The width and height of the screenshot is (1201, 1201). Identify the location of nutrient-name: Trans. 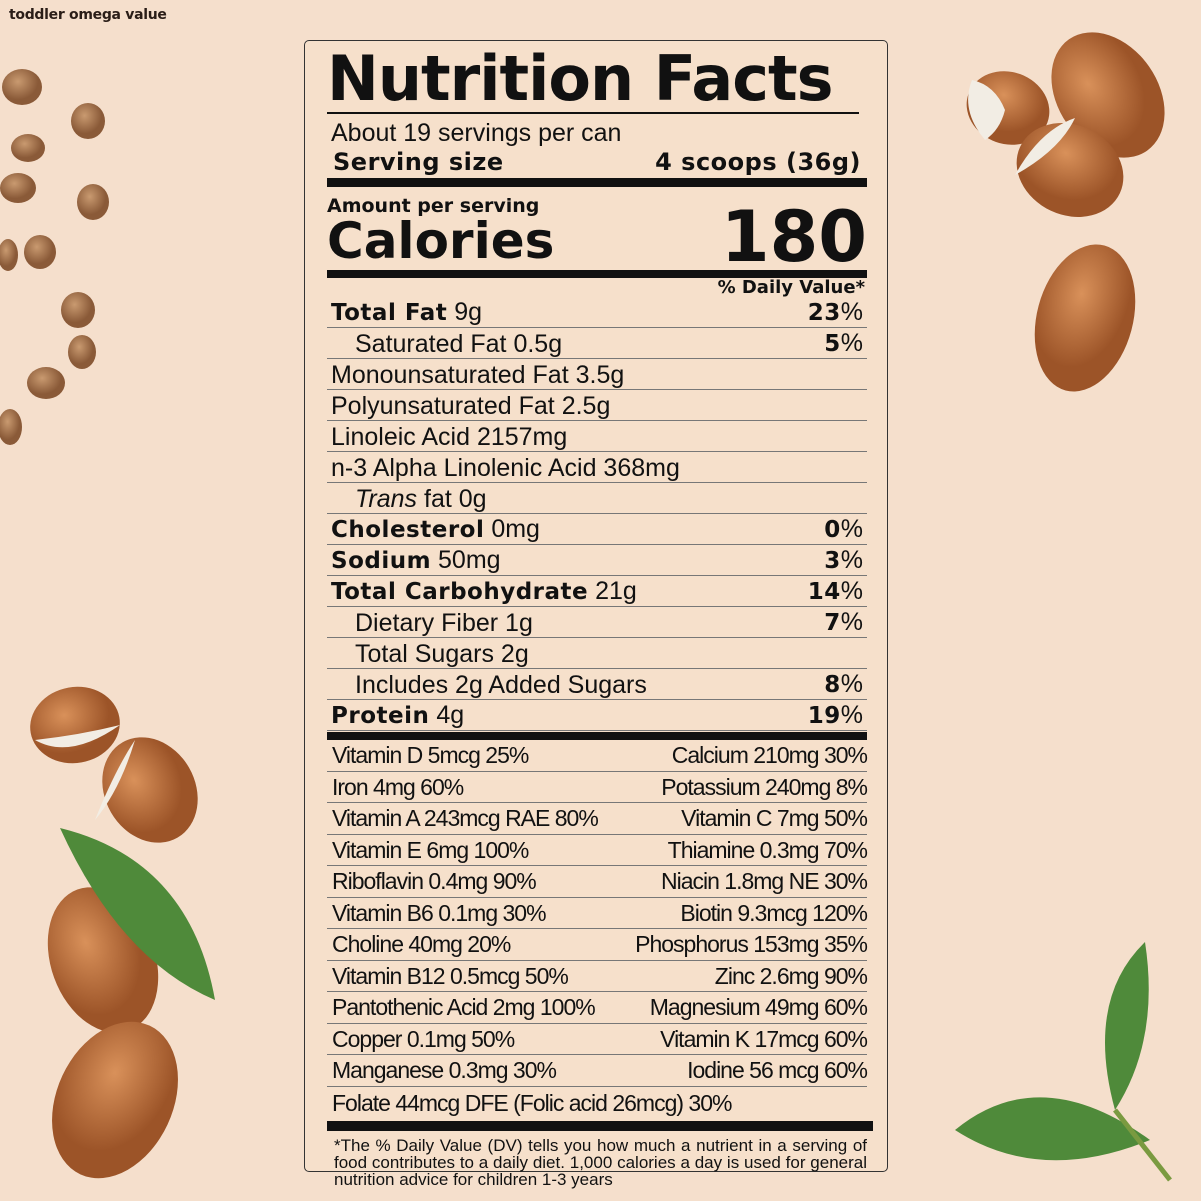
(386, 499).